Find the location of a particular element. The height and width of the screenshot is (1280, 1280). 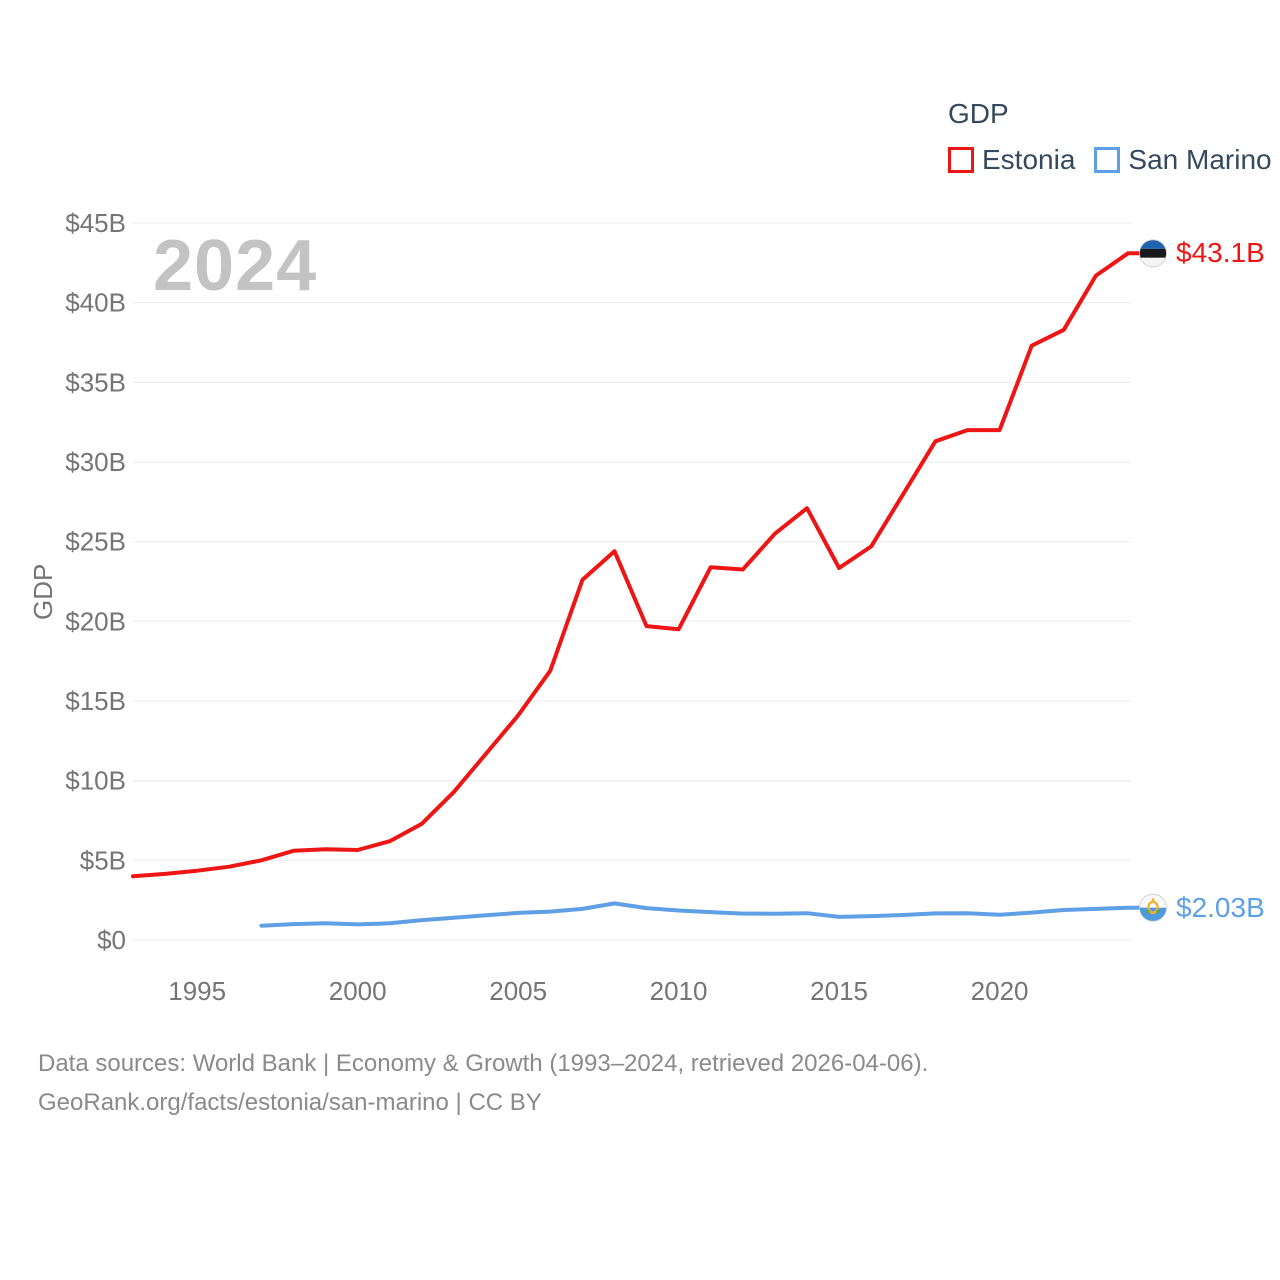

san-marino-swatch-icon is located at coordinates (1107, 160).